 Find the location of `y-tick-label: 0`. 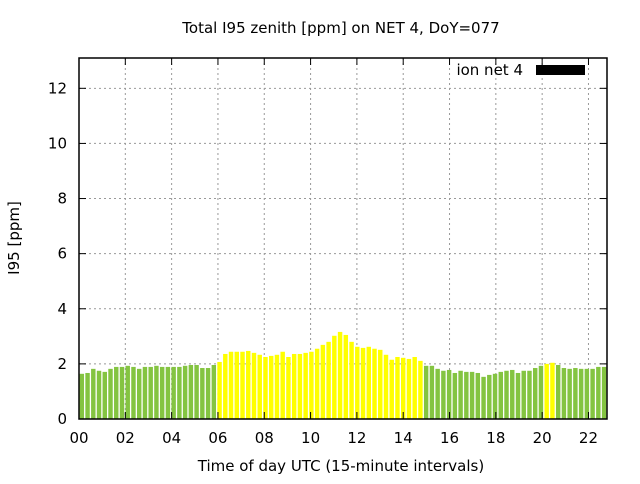

y-tick-label: 0 is located at coordinates (62, 419).